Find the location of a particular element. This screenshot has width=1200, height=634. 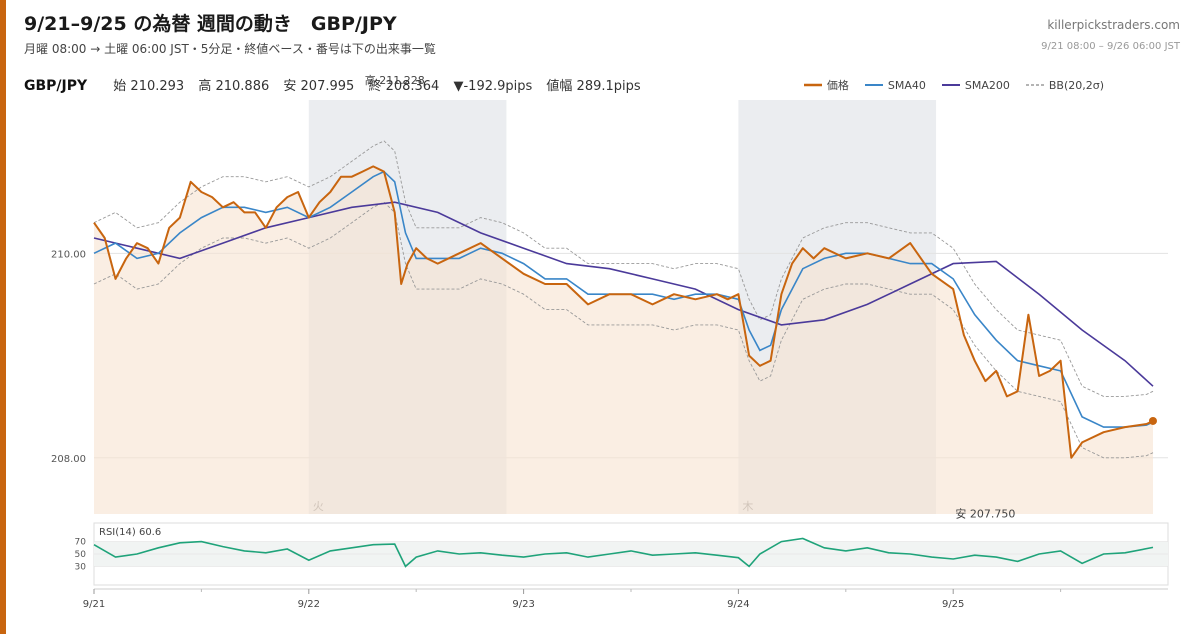

legend-swatch-bb is located at coordinates (1034, 85).